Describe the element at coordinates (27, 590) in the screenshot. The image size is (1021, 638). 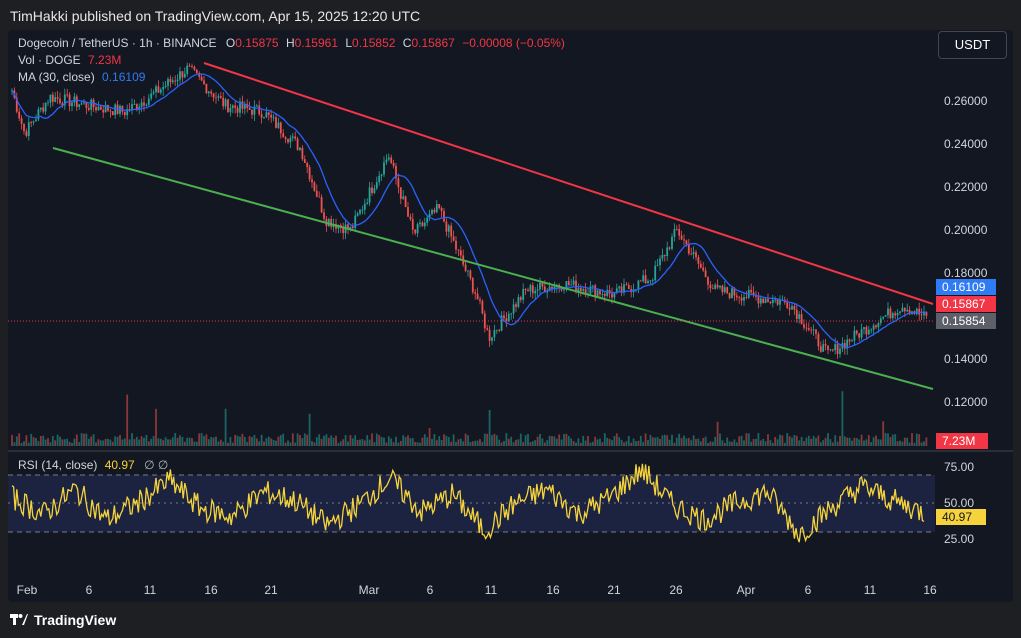
I see `time-tick: Feb` at that location.